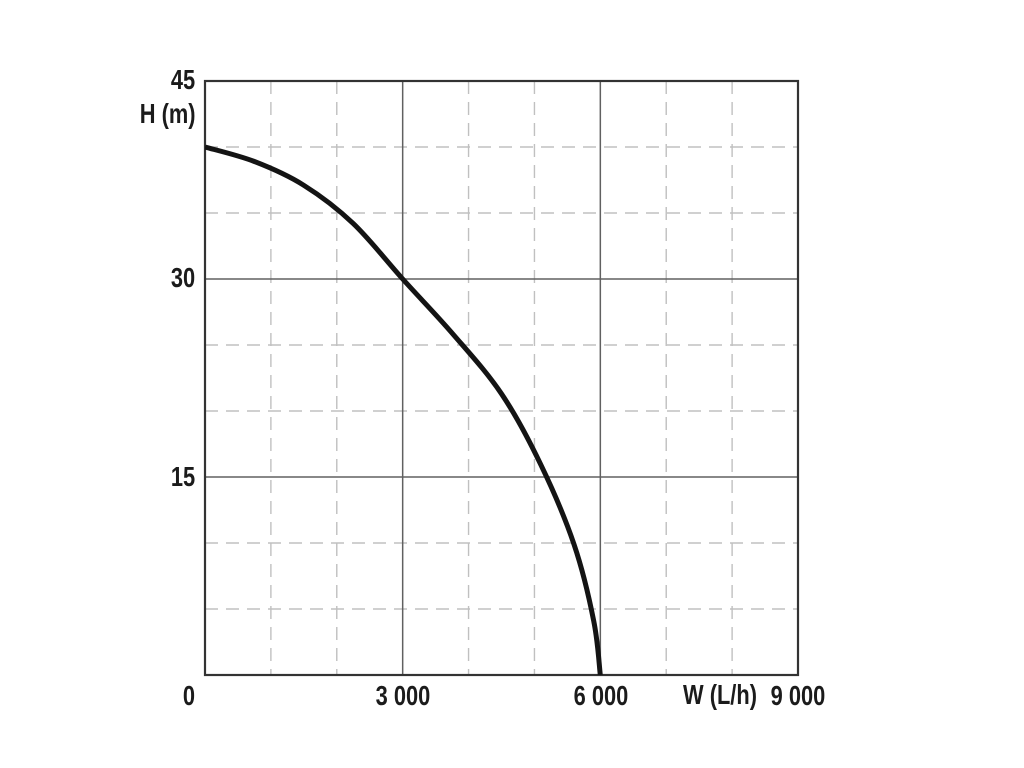 The image size is (1024, 768). I want to click on y-tick-label: 30, so click(182, 277).